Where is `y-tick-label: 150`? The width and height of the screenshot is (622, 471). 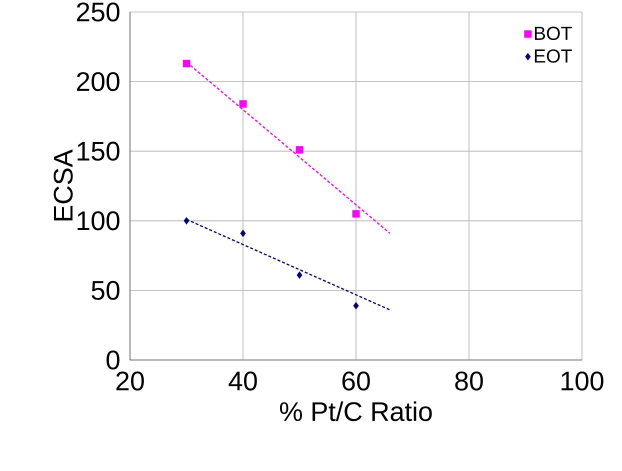 y-tick-label: 150 is located at coordinates (99, 151).